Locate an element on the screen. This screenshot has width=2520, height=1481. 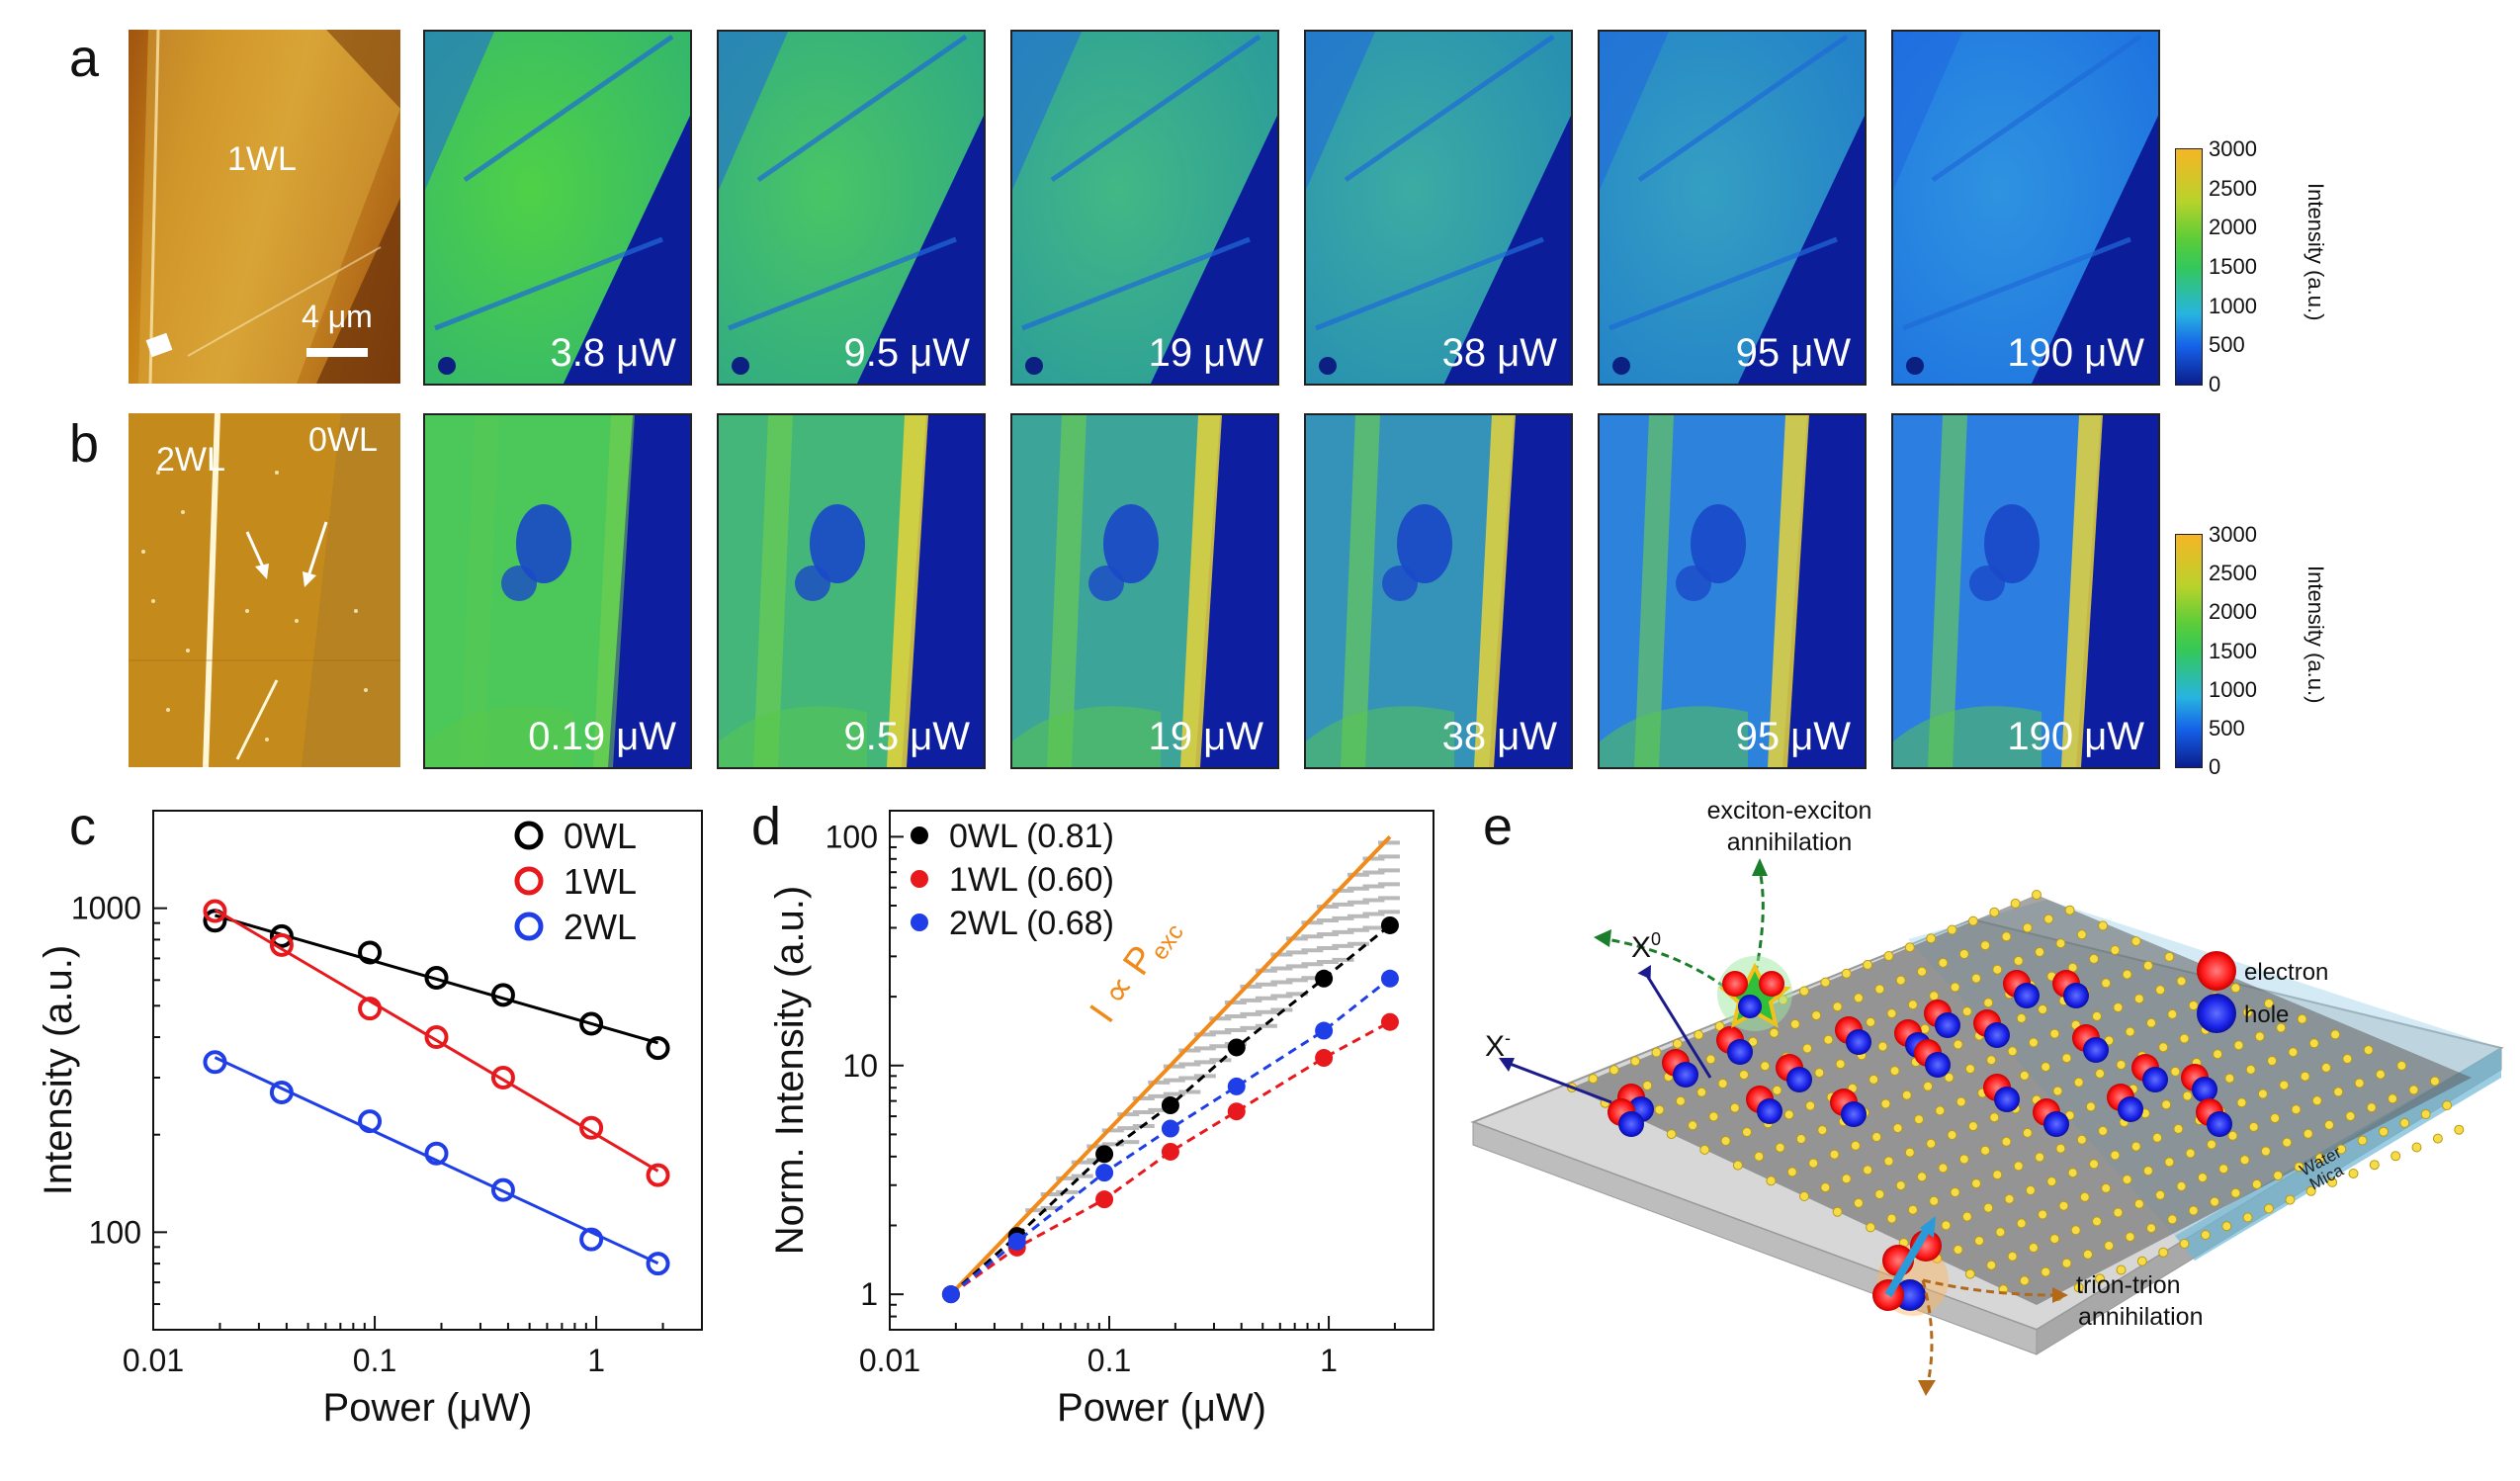
tt-arrow-right is located at coordinates (1989, 1287).